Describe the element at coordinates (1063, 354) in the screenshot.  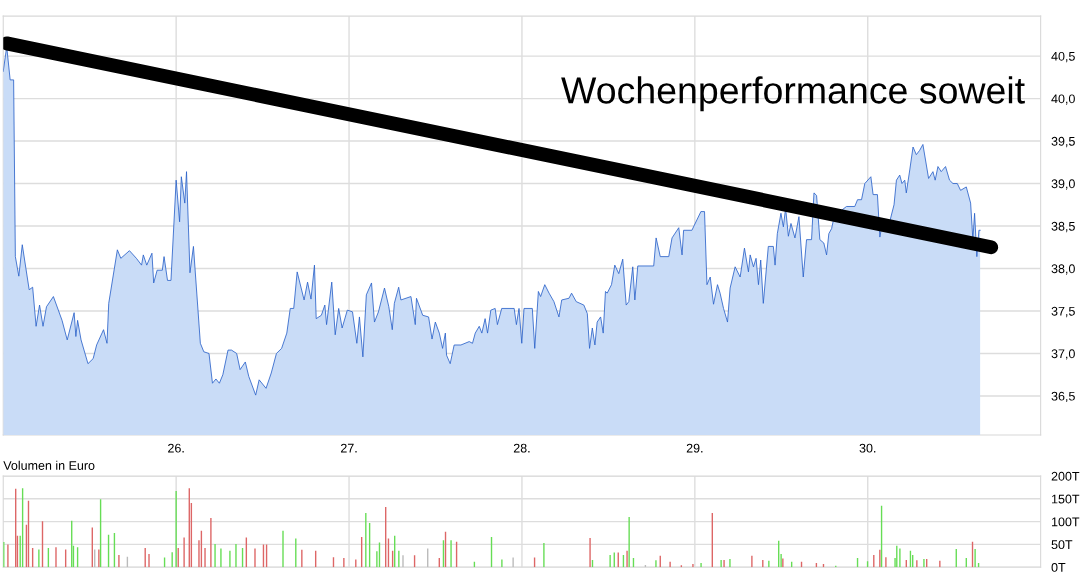
I see `y-tick-label: 37,0` at that location.